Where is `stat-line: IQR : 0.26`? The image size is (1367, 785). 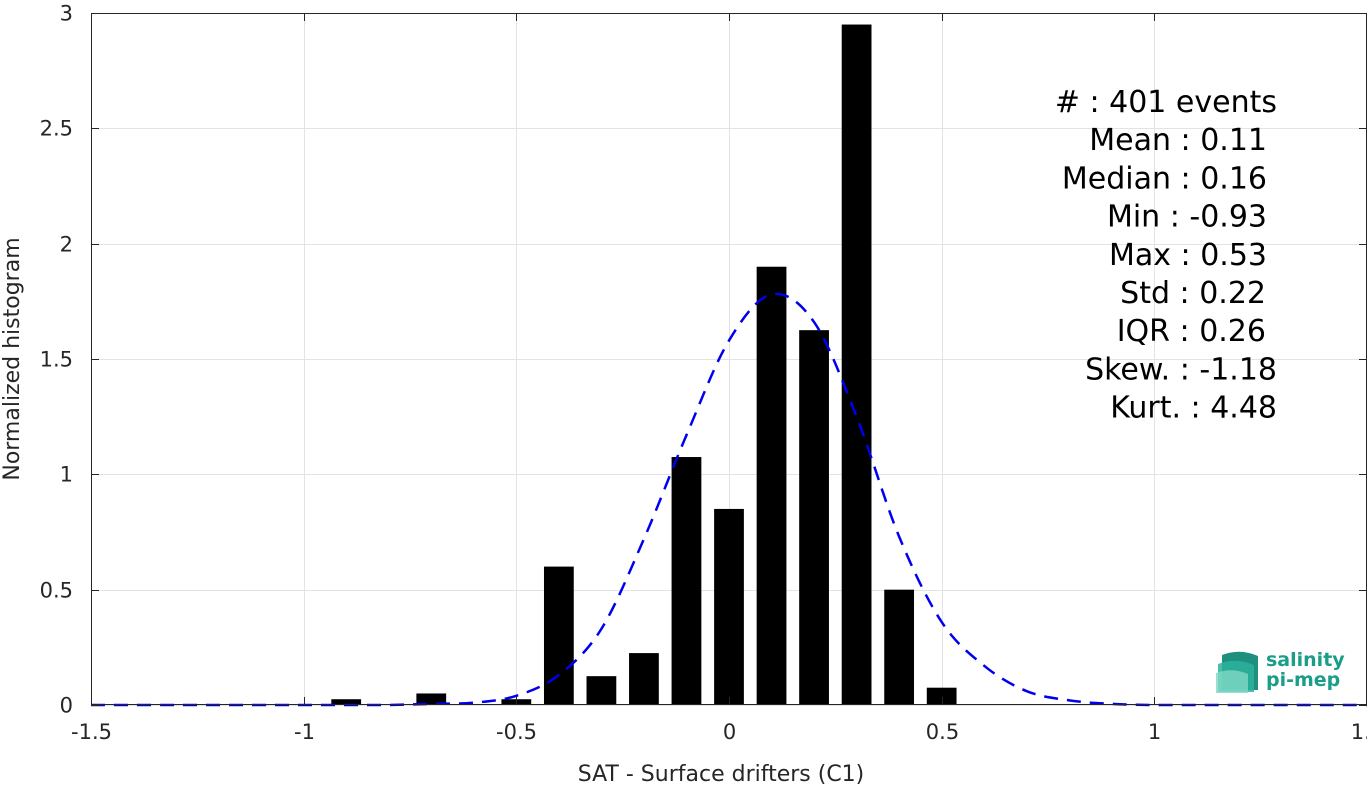 stat-line: IQR : 0.26 is located at coordinates (1191, 331).